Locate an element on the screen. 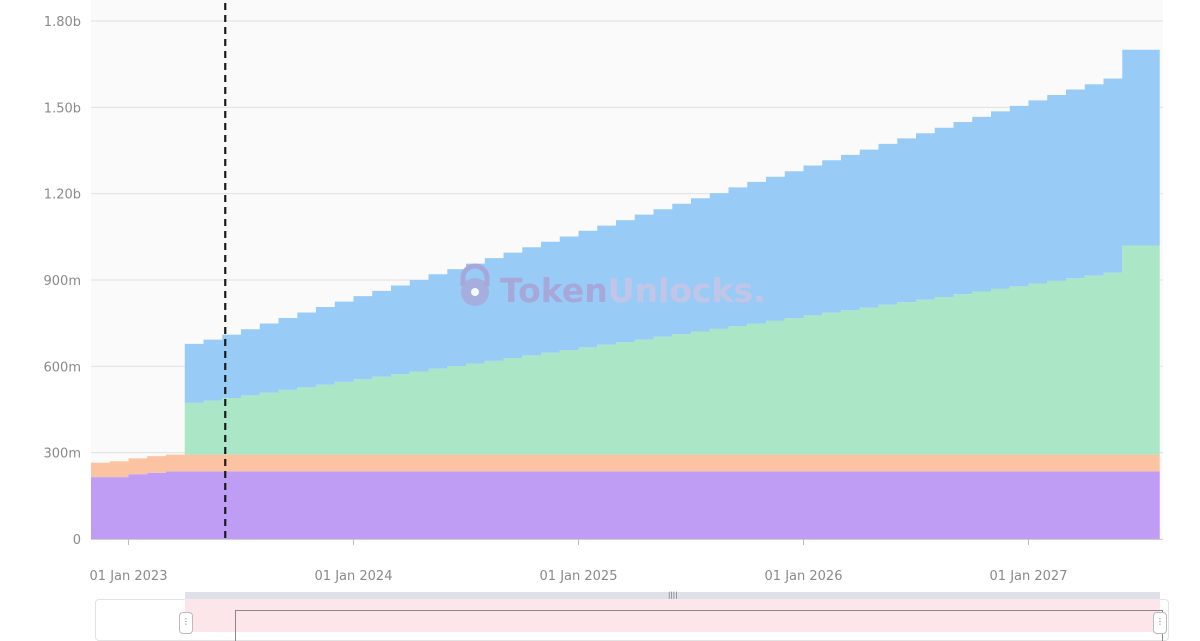  y-tick-label: 0 is located at coordinates (77, 540).